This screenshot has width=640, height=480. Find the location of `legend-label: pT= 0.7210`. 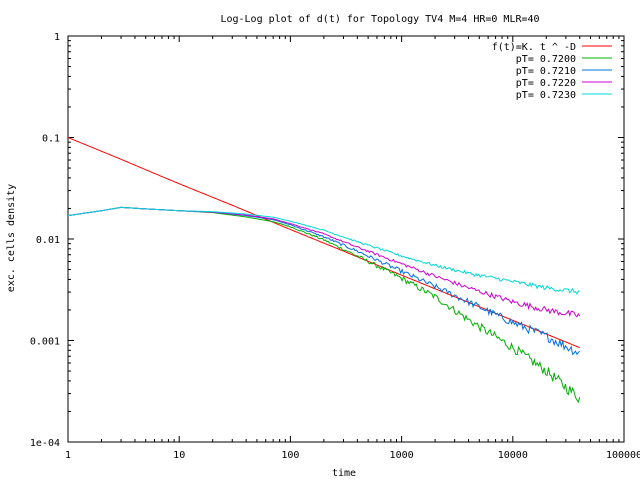

legend-label: pT= 0.7210 is located at coordinates (546, 71).